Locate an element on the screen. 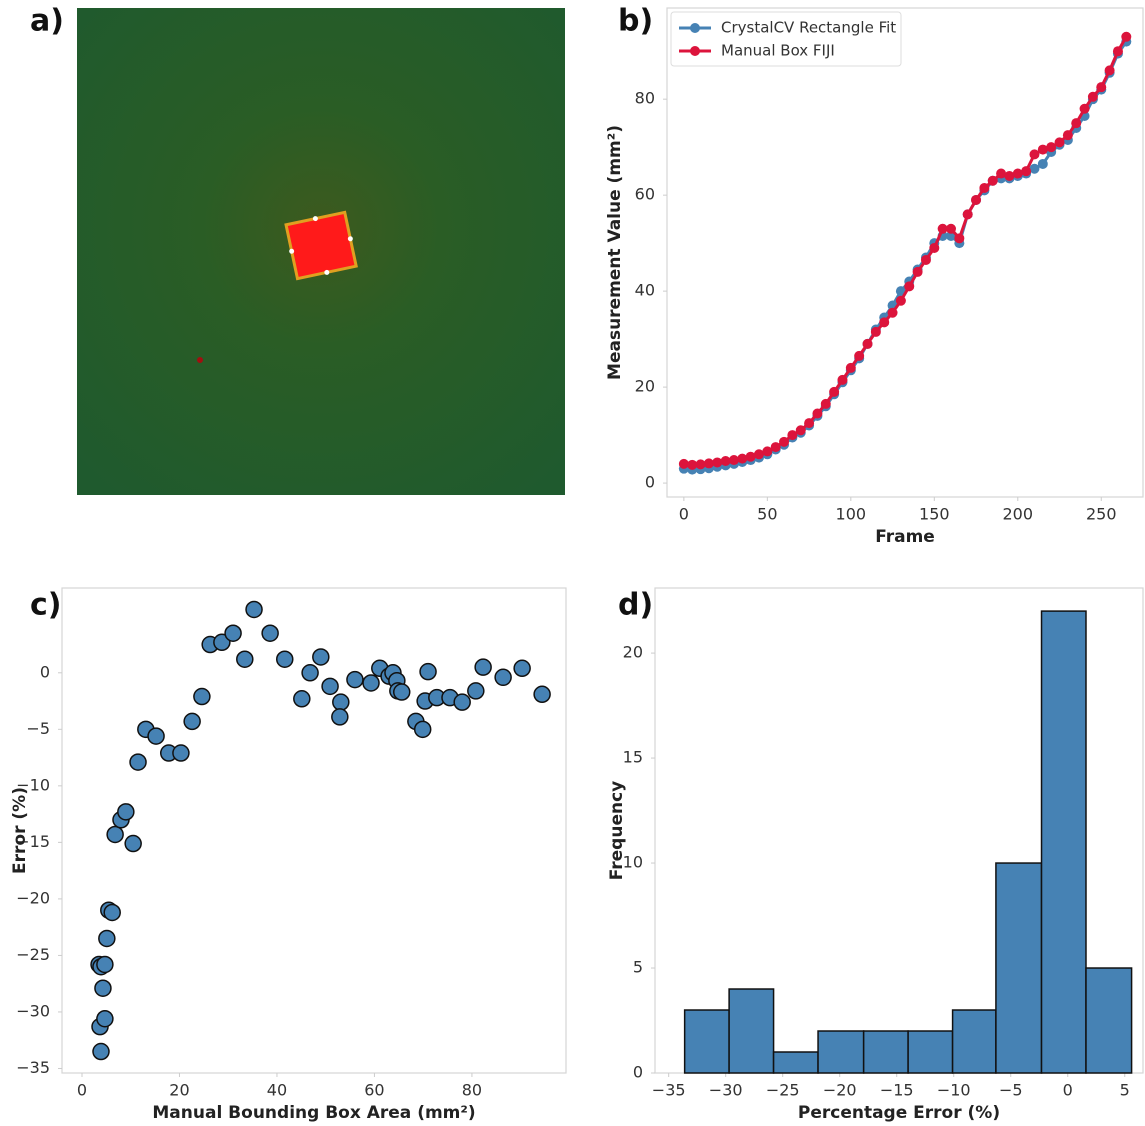 The image size is (1145, 1126). x-tick-label: −25 is located at coordinates (783, 1090).